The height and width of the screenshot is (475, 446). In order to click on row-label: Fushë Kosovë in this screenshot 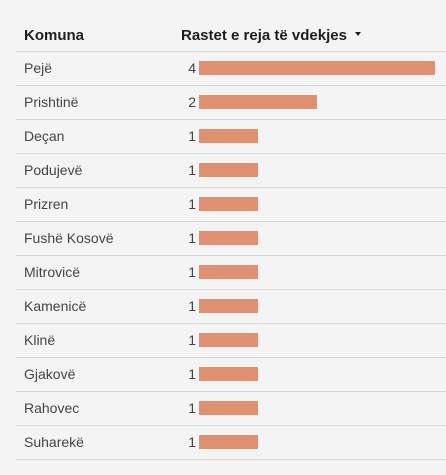, I will do `click(69, 238)`.